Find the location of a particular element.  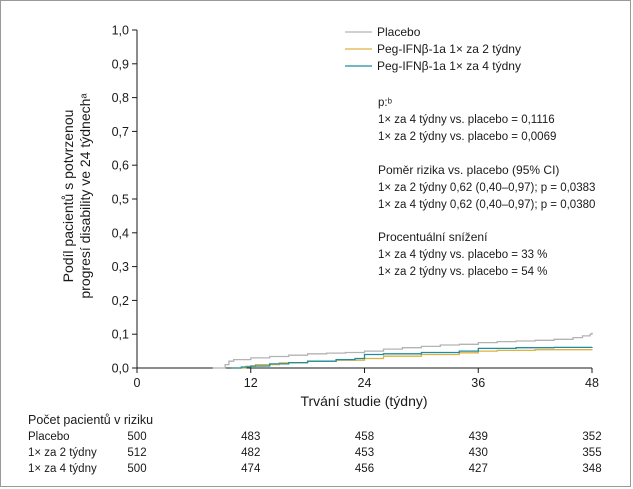

risk-table-cell: 456 is located at coordinates (364, 469).